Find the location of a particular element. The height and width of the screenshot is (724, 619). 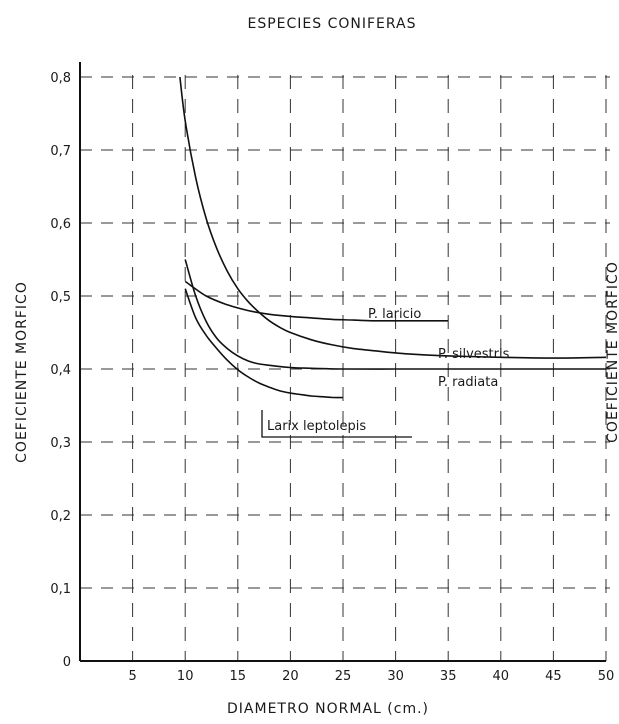

x-tick-label: 25 is located at coordinates (343, 676).